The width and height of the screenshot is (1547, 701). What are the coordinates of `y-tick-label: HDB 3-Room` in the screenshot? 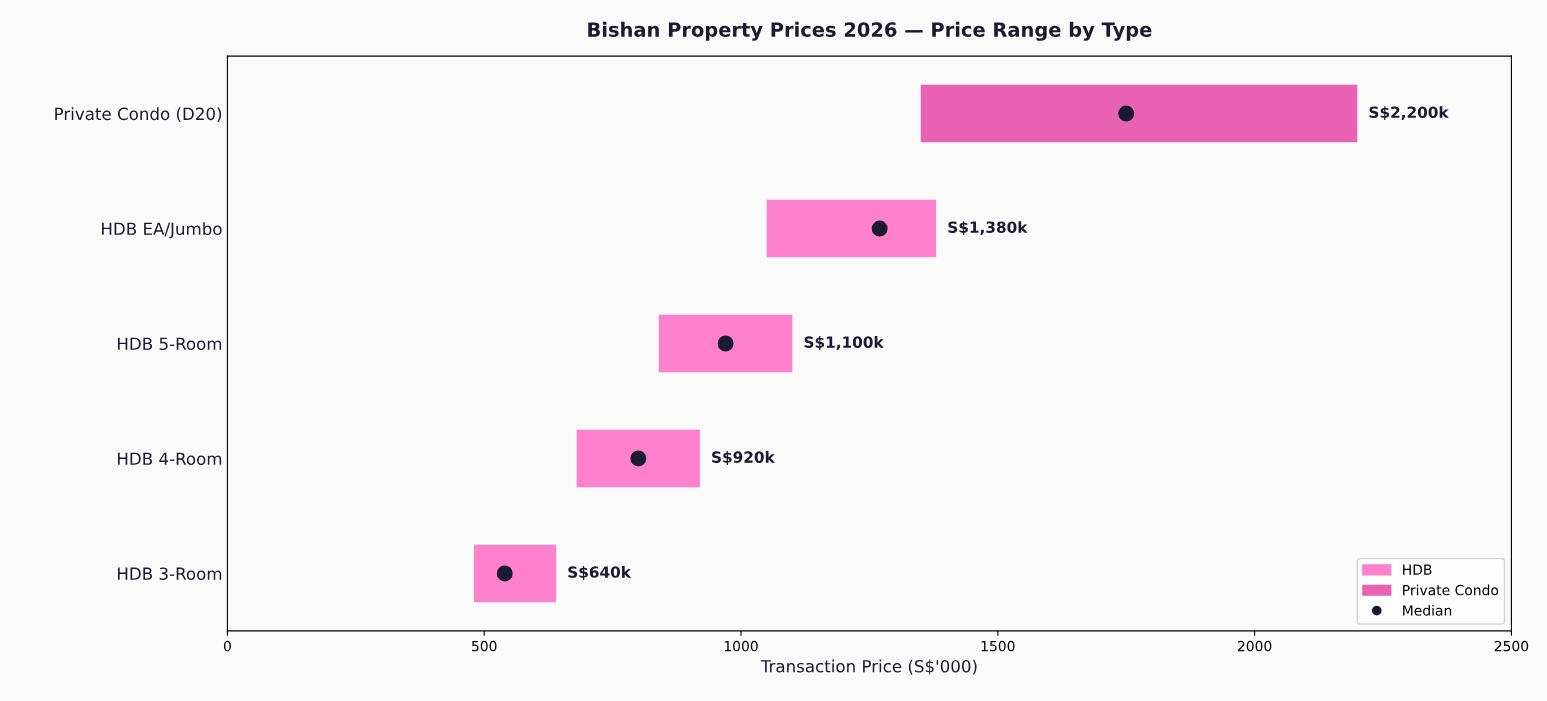 It's located at (170, 573).